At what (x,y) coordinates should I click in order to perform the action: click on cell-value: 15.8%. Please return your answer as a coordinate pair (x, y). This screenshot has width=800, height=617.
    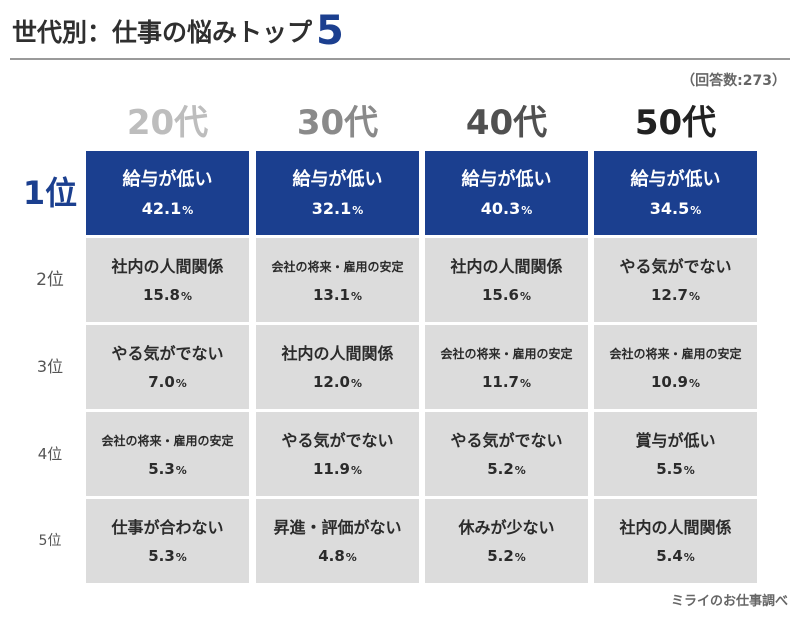
    Looking at the image, I should click on (167, 295).